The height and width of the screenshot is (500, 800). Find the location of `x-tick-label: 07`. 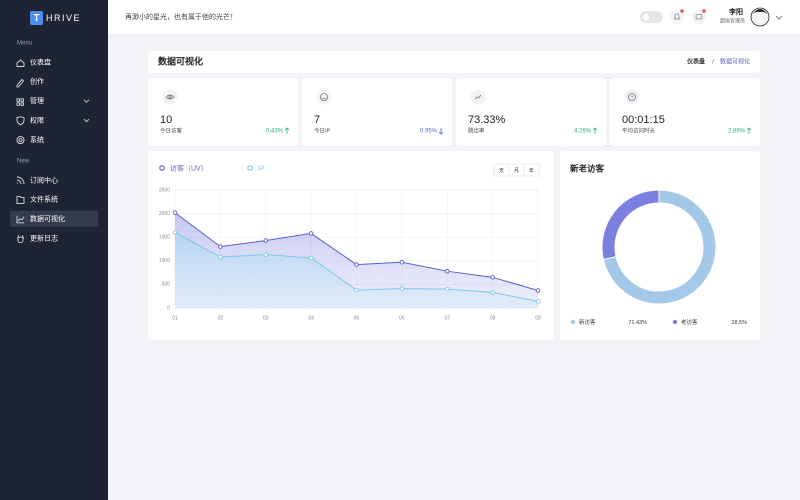

x-tick-label: 07 is located at coordinates (447, 318).